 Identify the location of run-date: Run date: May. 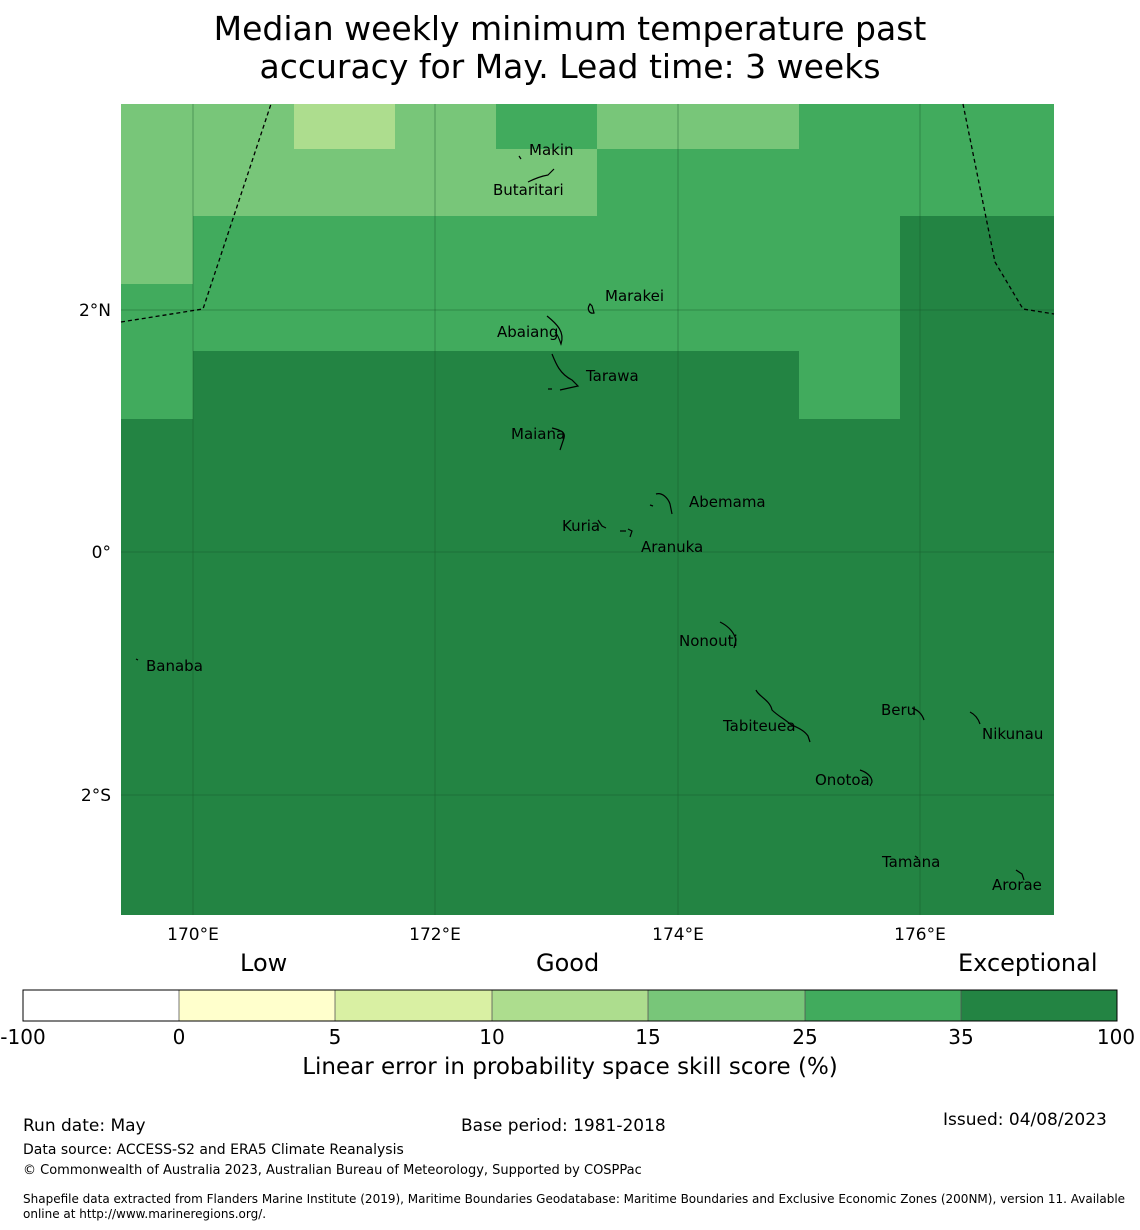
(84, 1126).